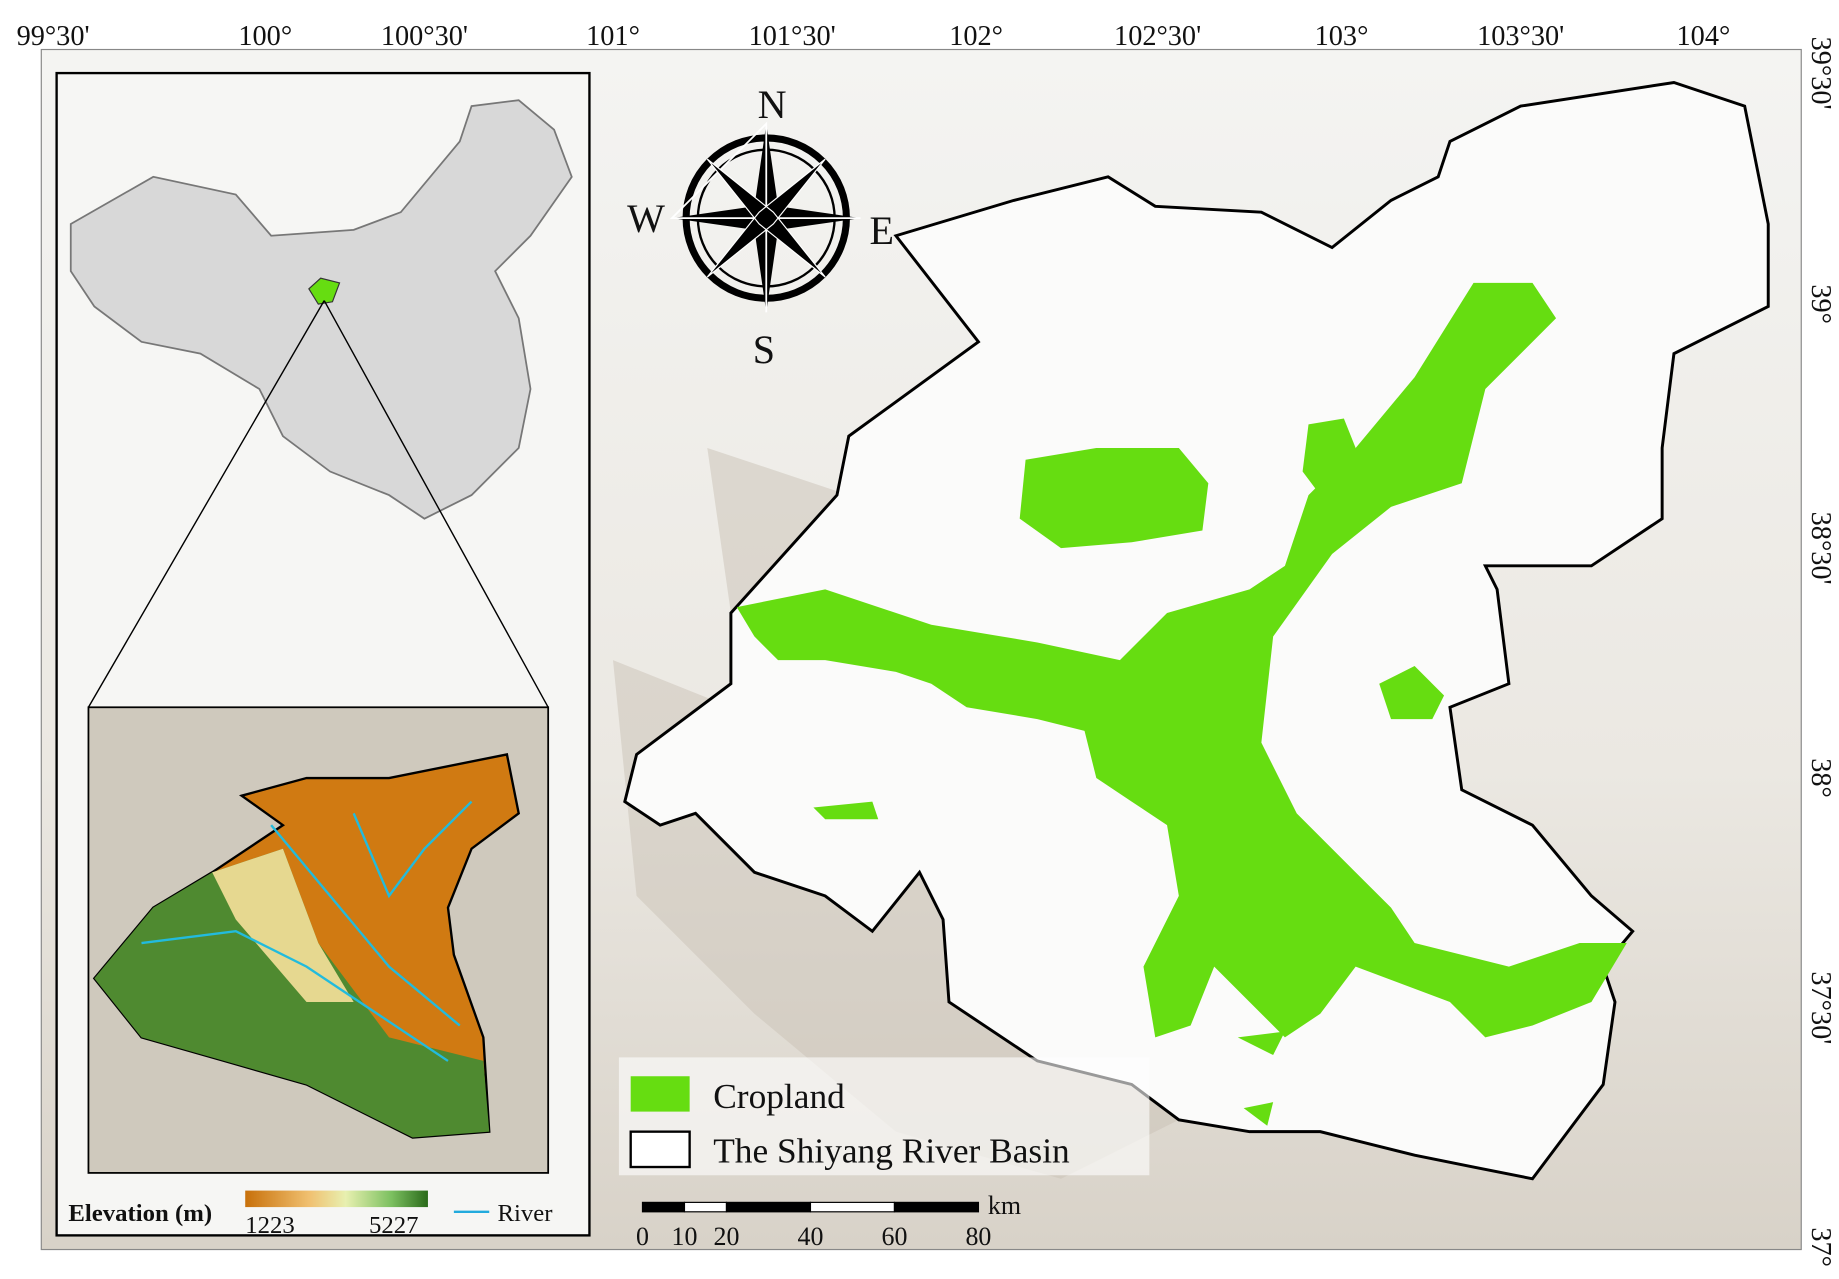  I want to click on elevation-ramp, so click(336, 1199).